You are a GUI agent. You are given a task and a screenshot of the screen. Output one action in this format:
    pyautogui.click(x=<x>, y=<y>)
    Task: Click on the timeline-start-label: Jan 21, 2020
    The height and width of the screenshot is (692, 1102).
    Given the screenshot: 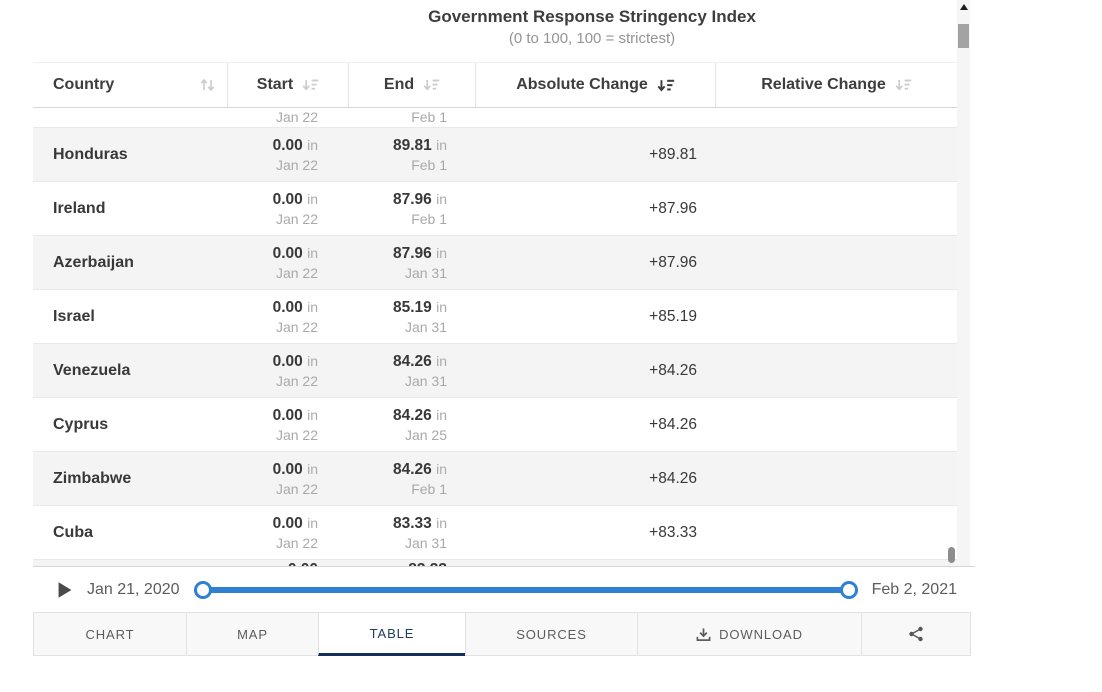 What is the action you would take?
    pyautogui.click(x=133, y=589)
    